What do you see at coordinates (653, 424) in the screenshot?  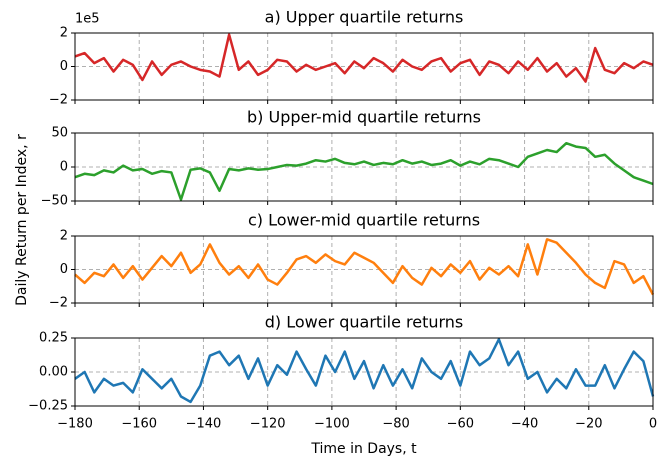 I see `x-tick-label: 0` at bounding box center [653, 424].